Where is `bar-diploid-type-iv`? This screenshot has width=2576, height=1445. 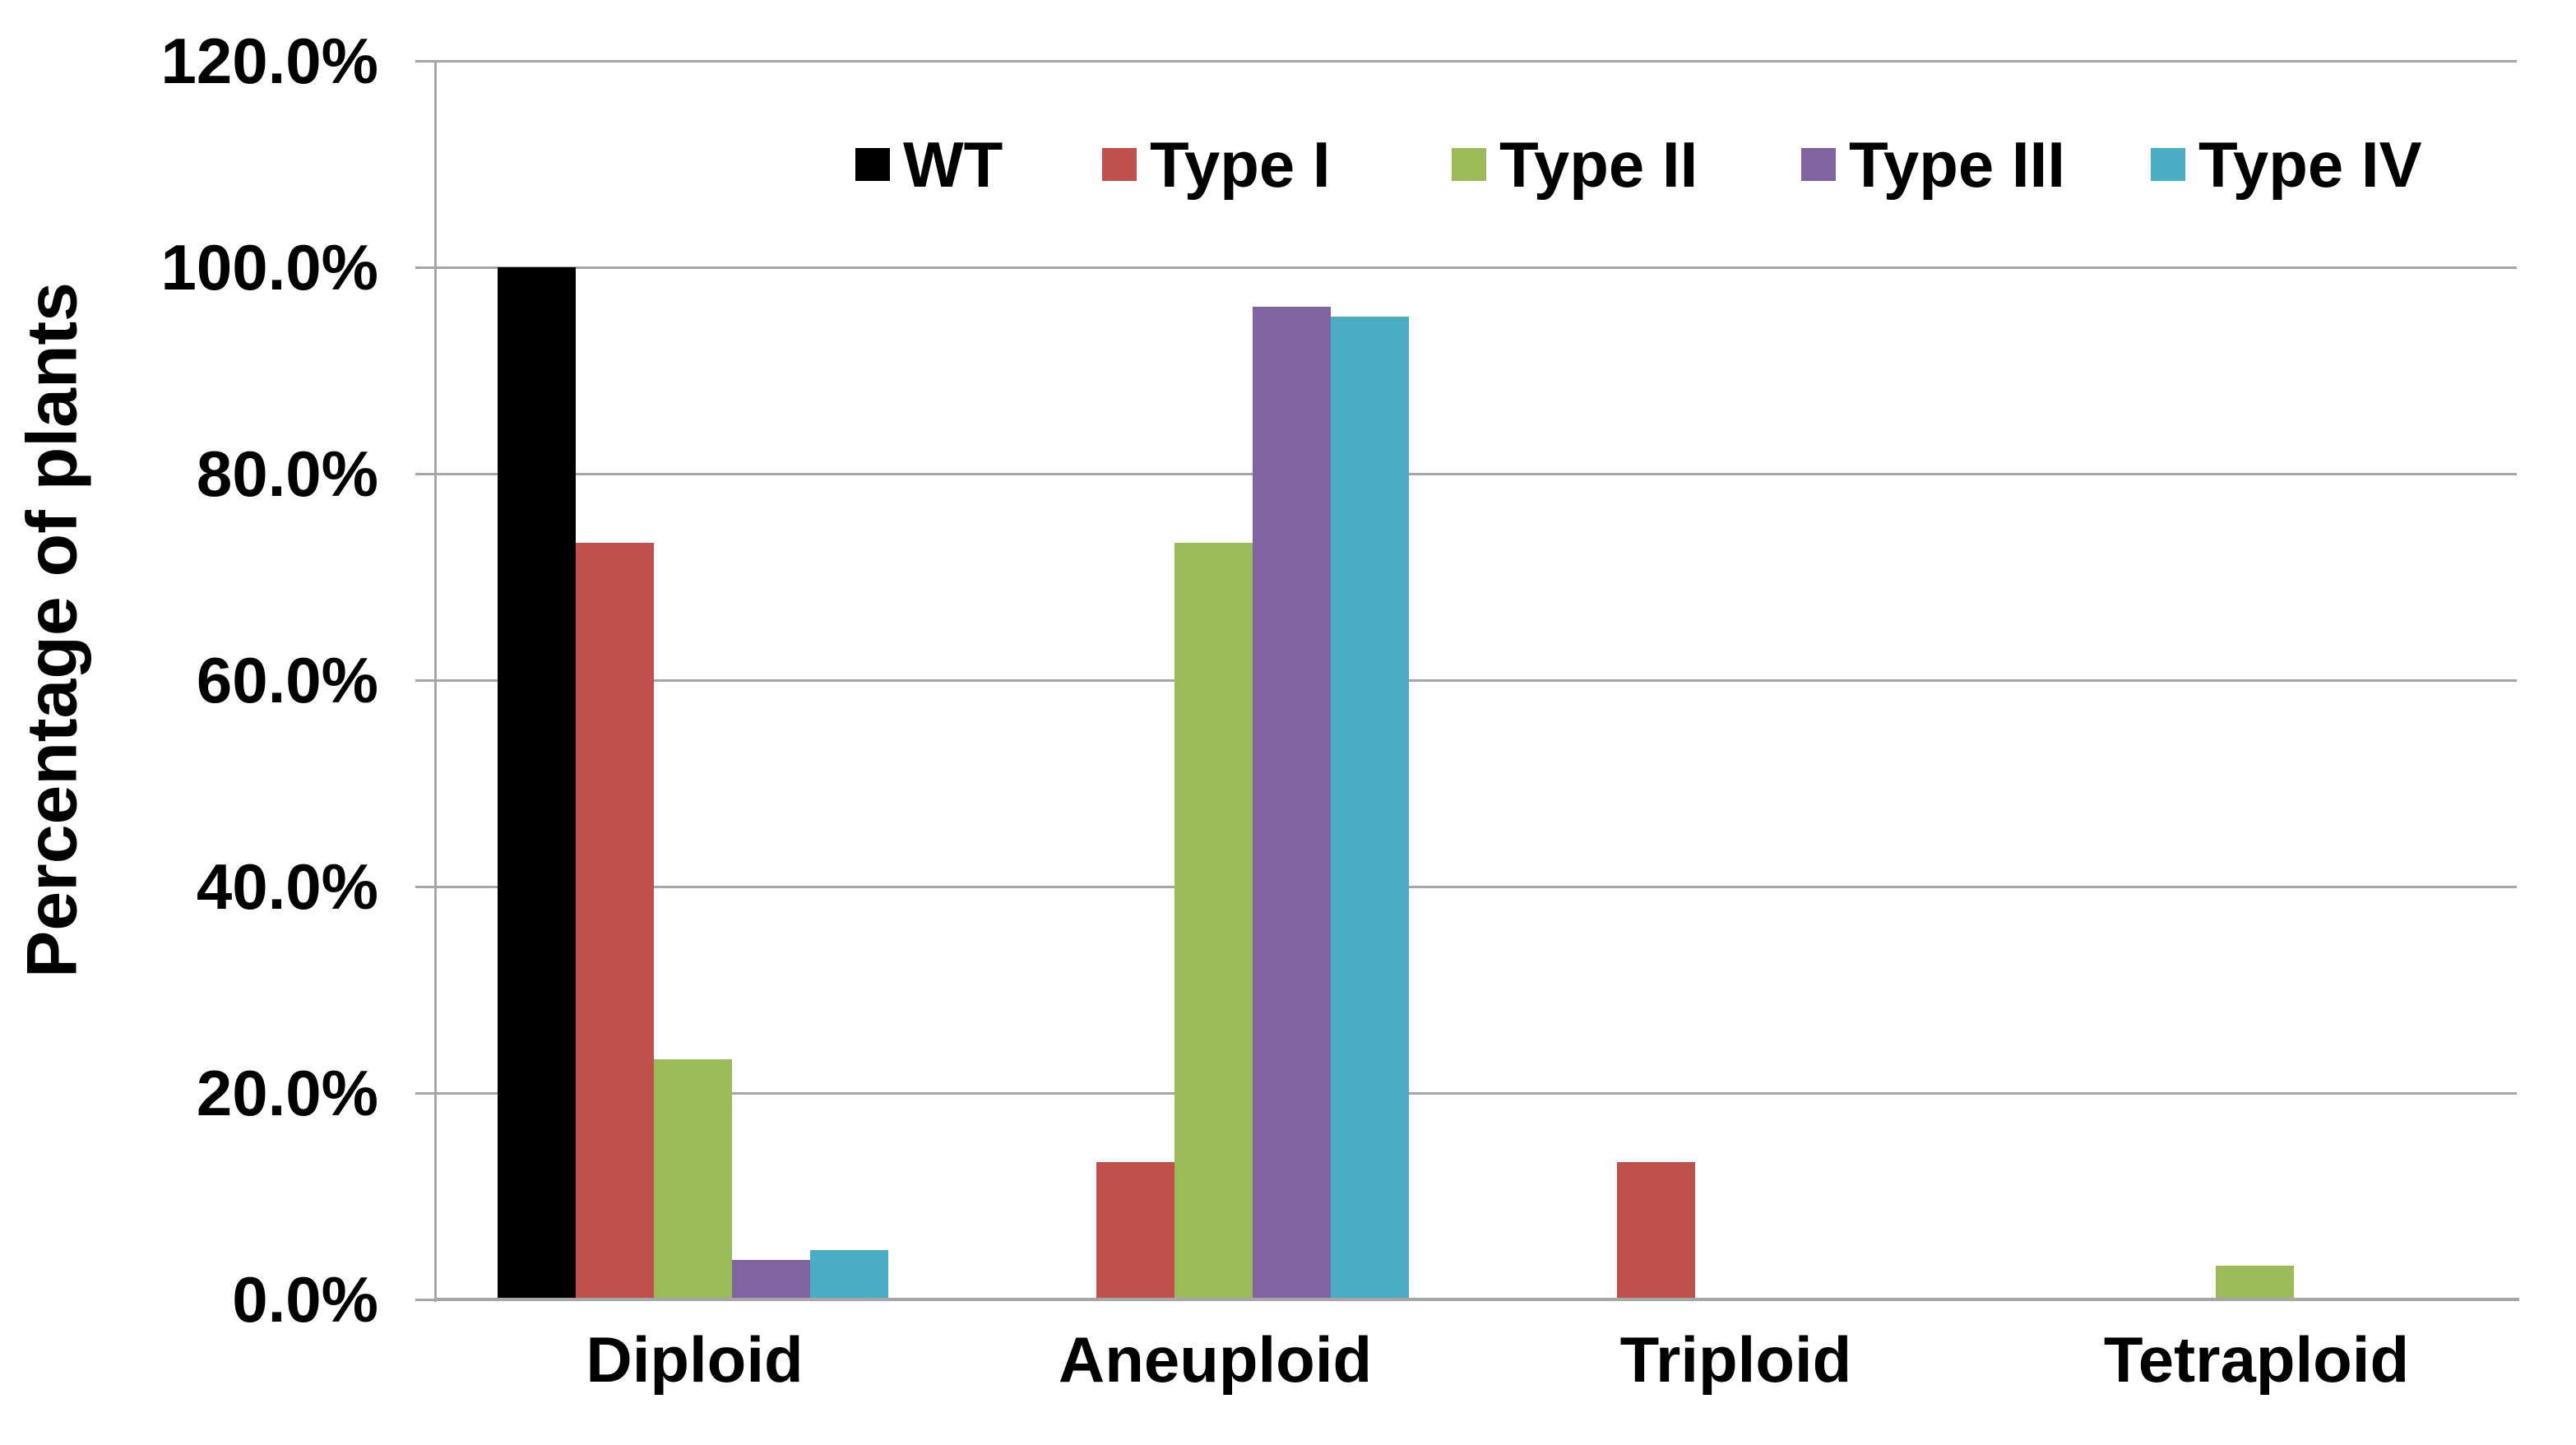
bar-diploid-type-iv is located at coordinates (849, 1274).